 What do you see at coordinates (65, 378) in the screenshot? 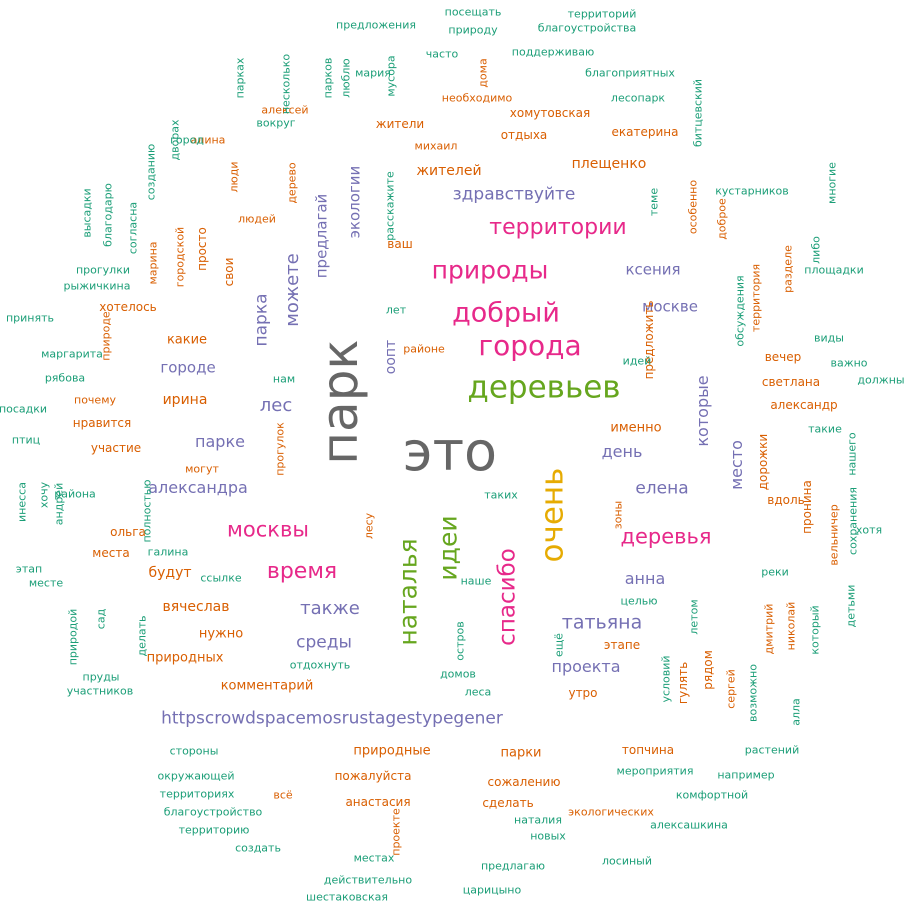
I see `cloud-word-рябова: рябова` at bounding box center [65, 378].